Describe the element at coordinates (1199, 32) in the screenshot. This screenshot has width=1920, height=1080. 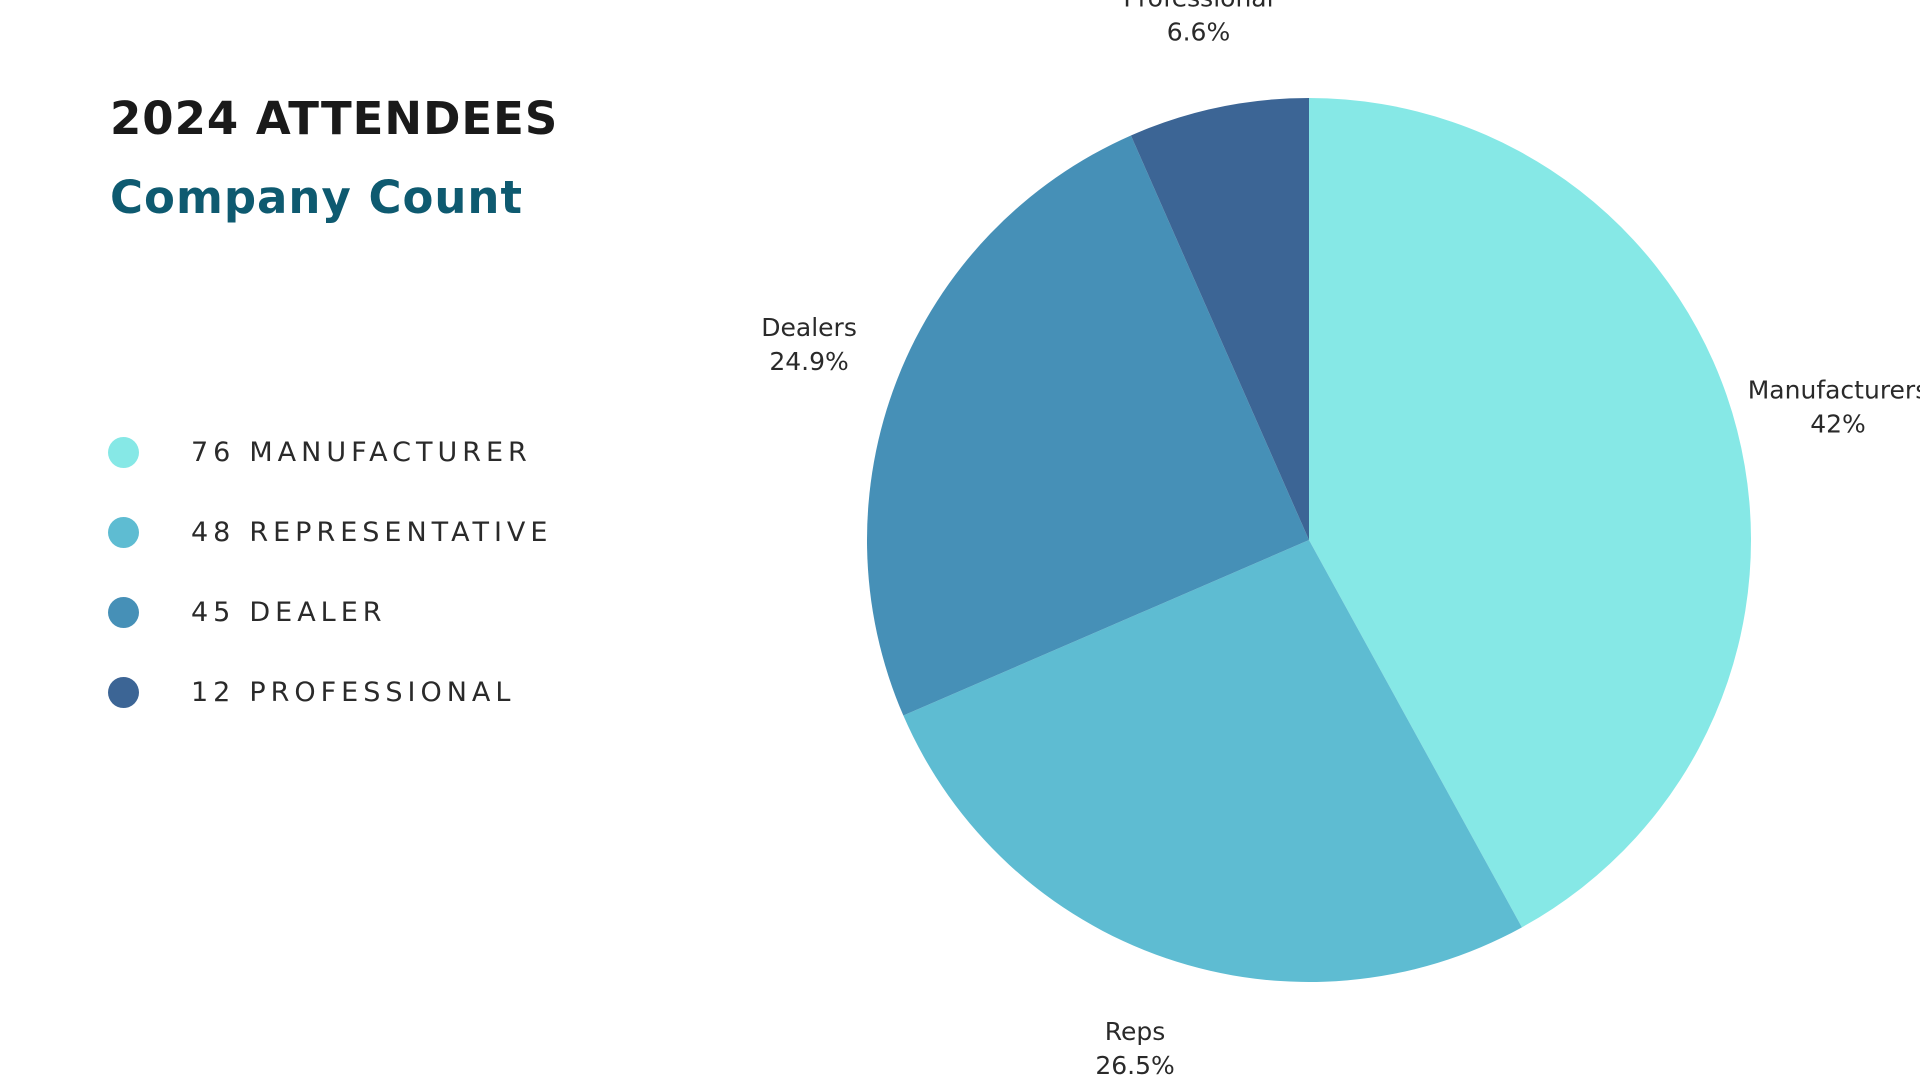
I see `pie-percent-professional: 6.6%` at that location.